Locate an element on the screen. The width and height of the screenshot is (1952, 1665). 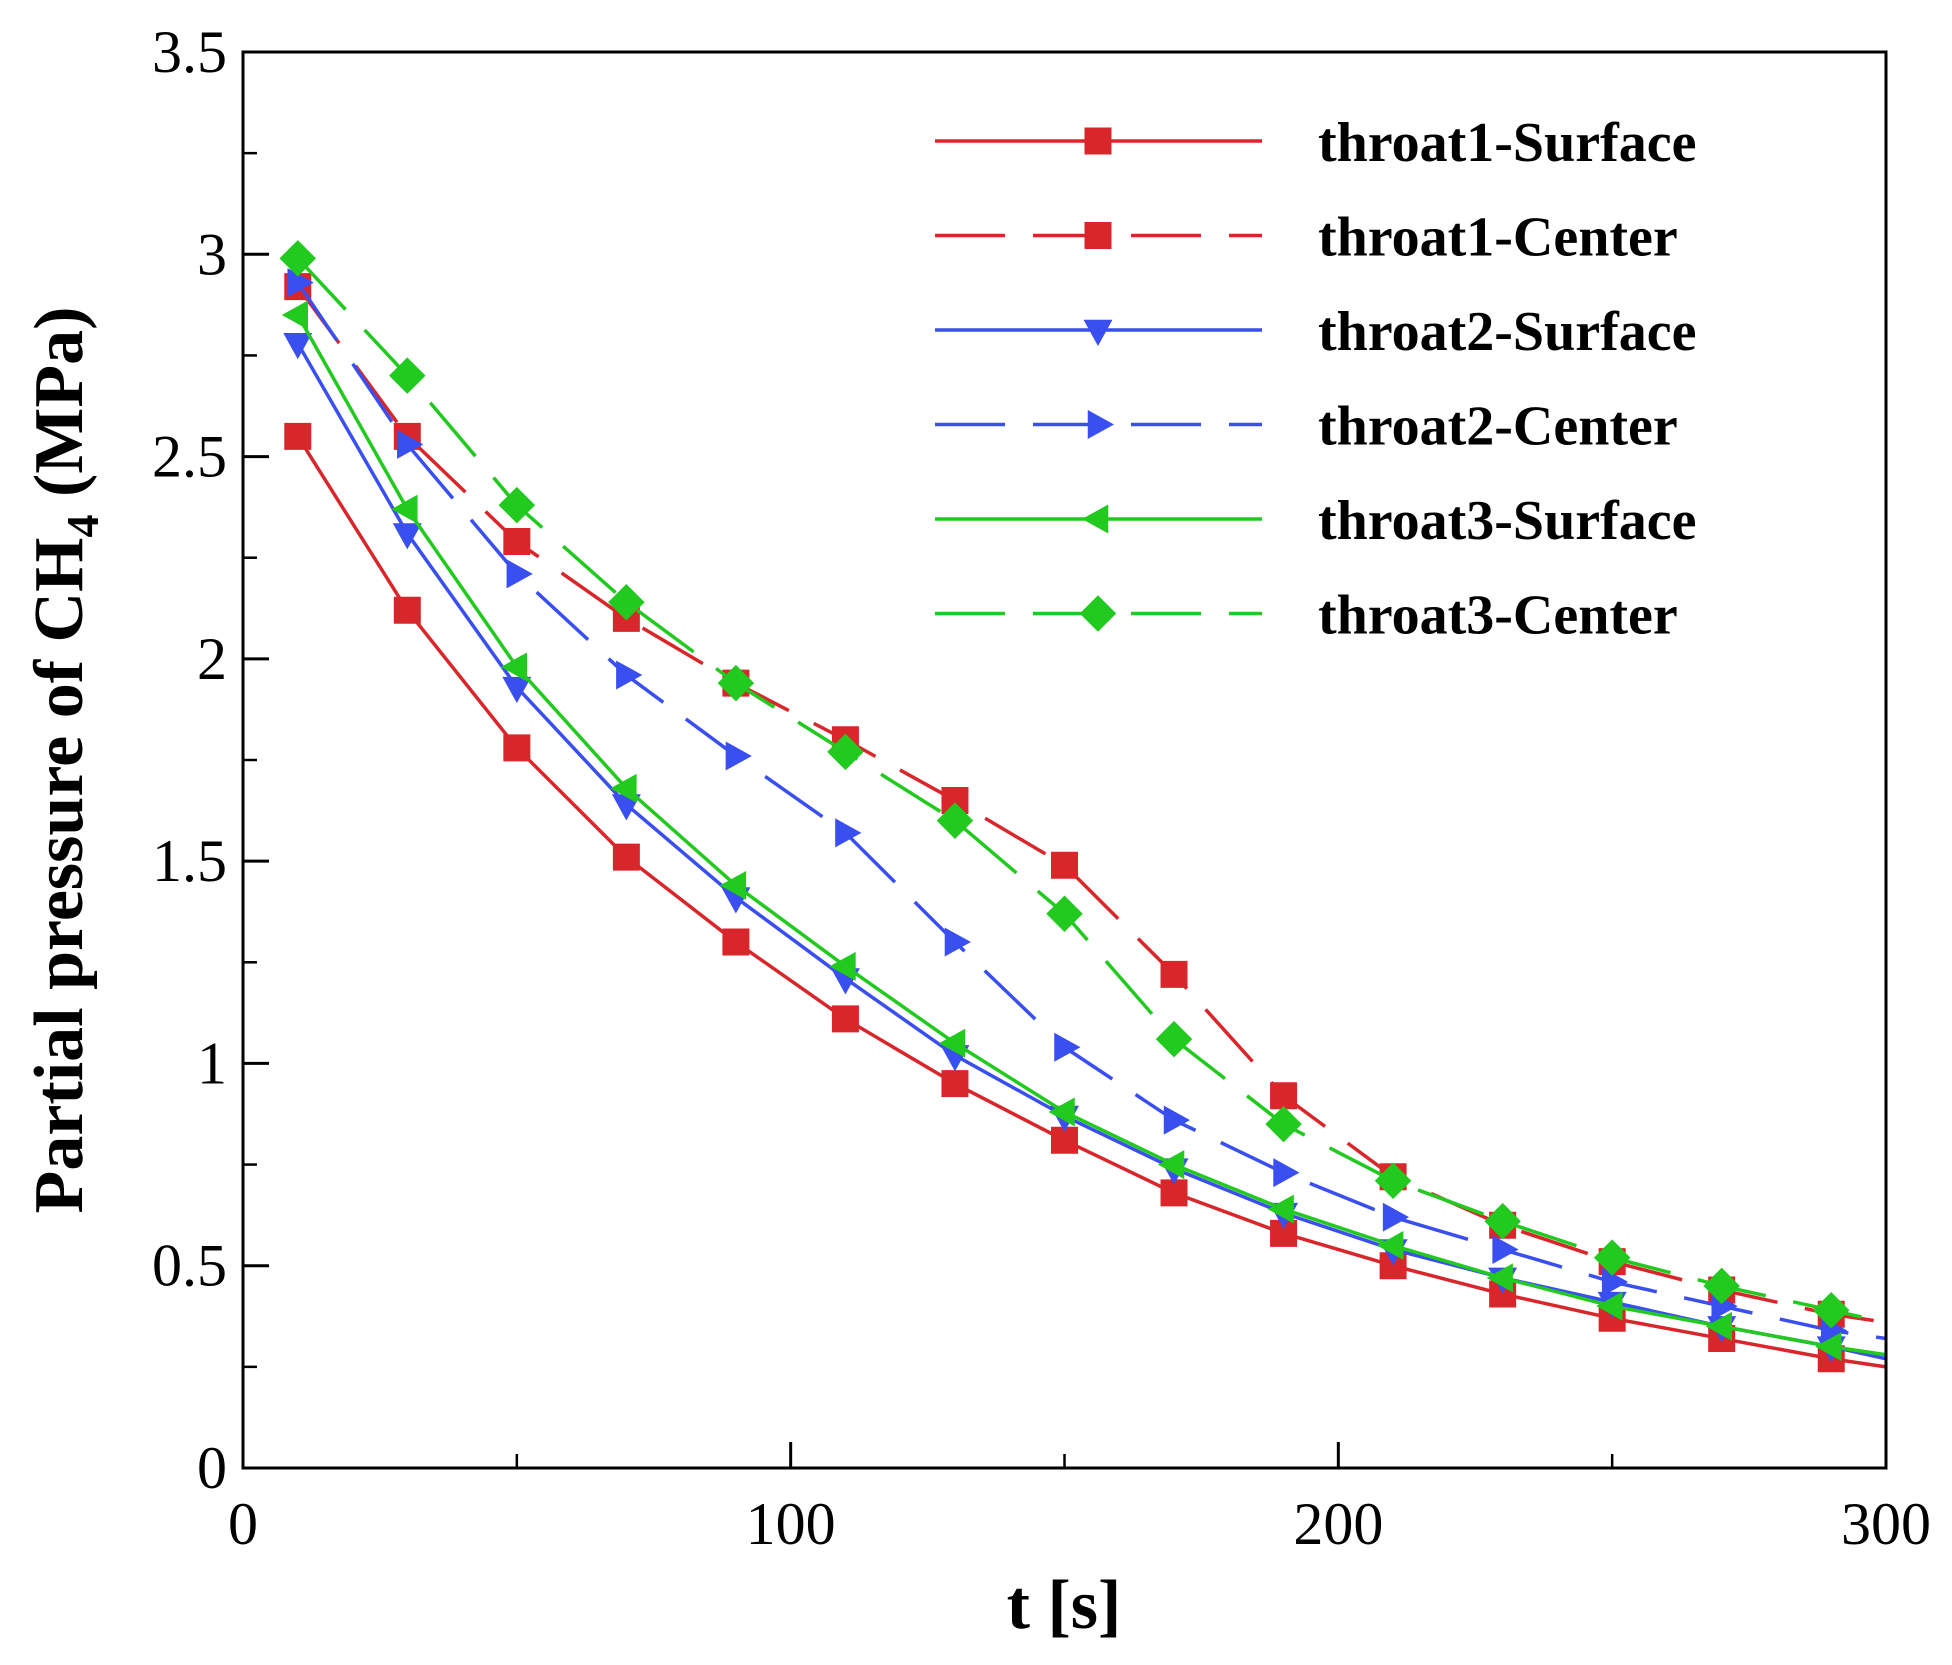
legend-entry: throat2-Surface is located at coordinates (1315, 332).